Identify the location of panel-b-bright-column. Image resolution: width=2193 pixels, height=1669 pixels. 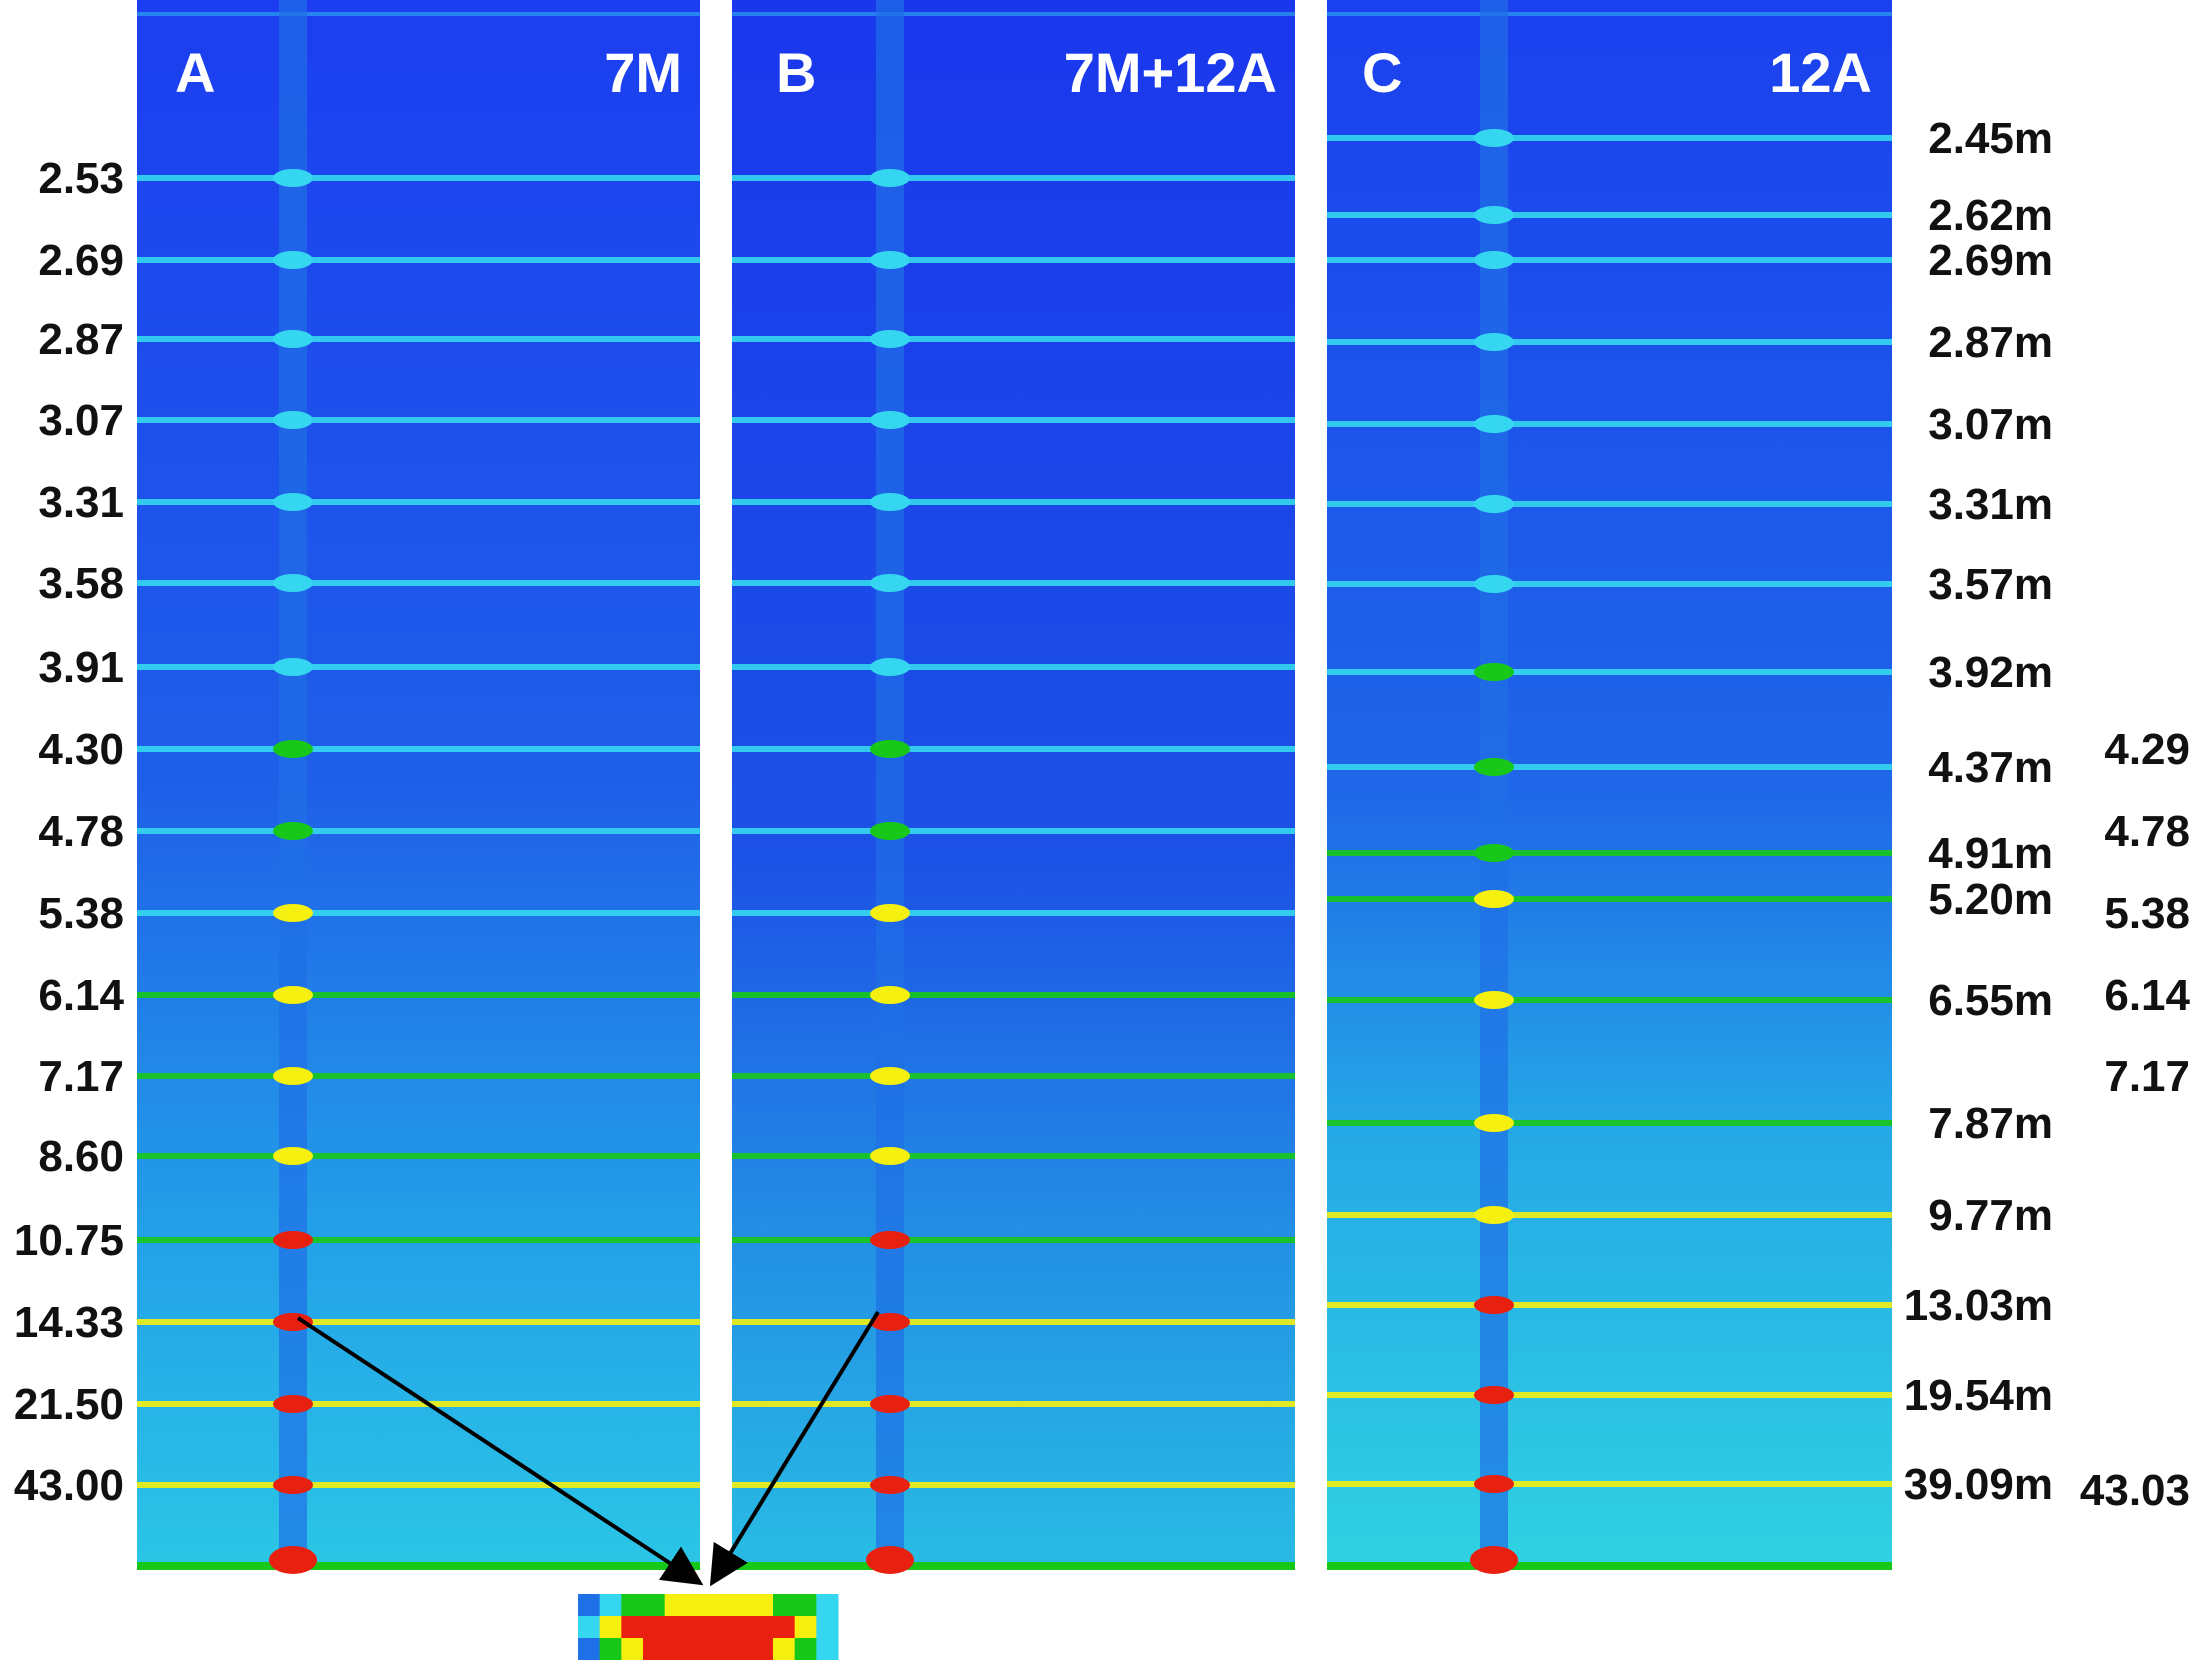
(890, 787).